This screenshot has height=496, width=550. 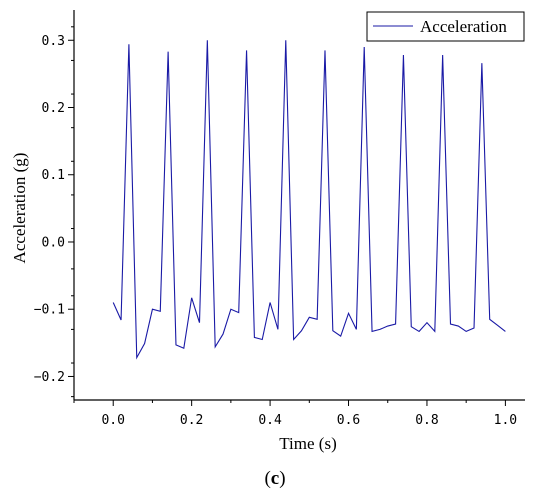 I want to click on y-tick-label: −0.2, so click(x=49, y=377).